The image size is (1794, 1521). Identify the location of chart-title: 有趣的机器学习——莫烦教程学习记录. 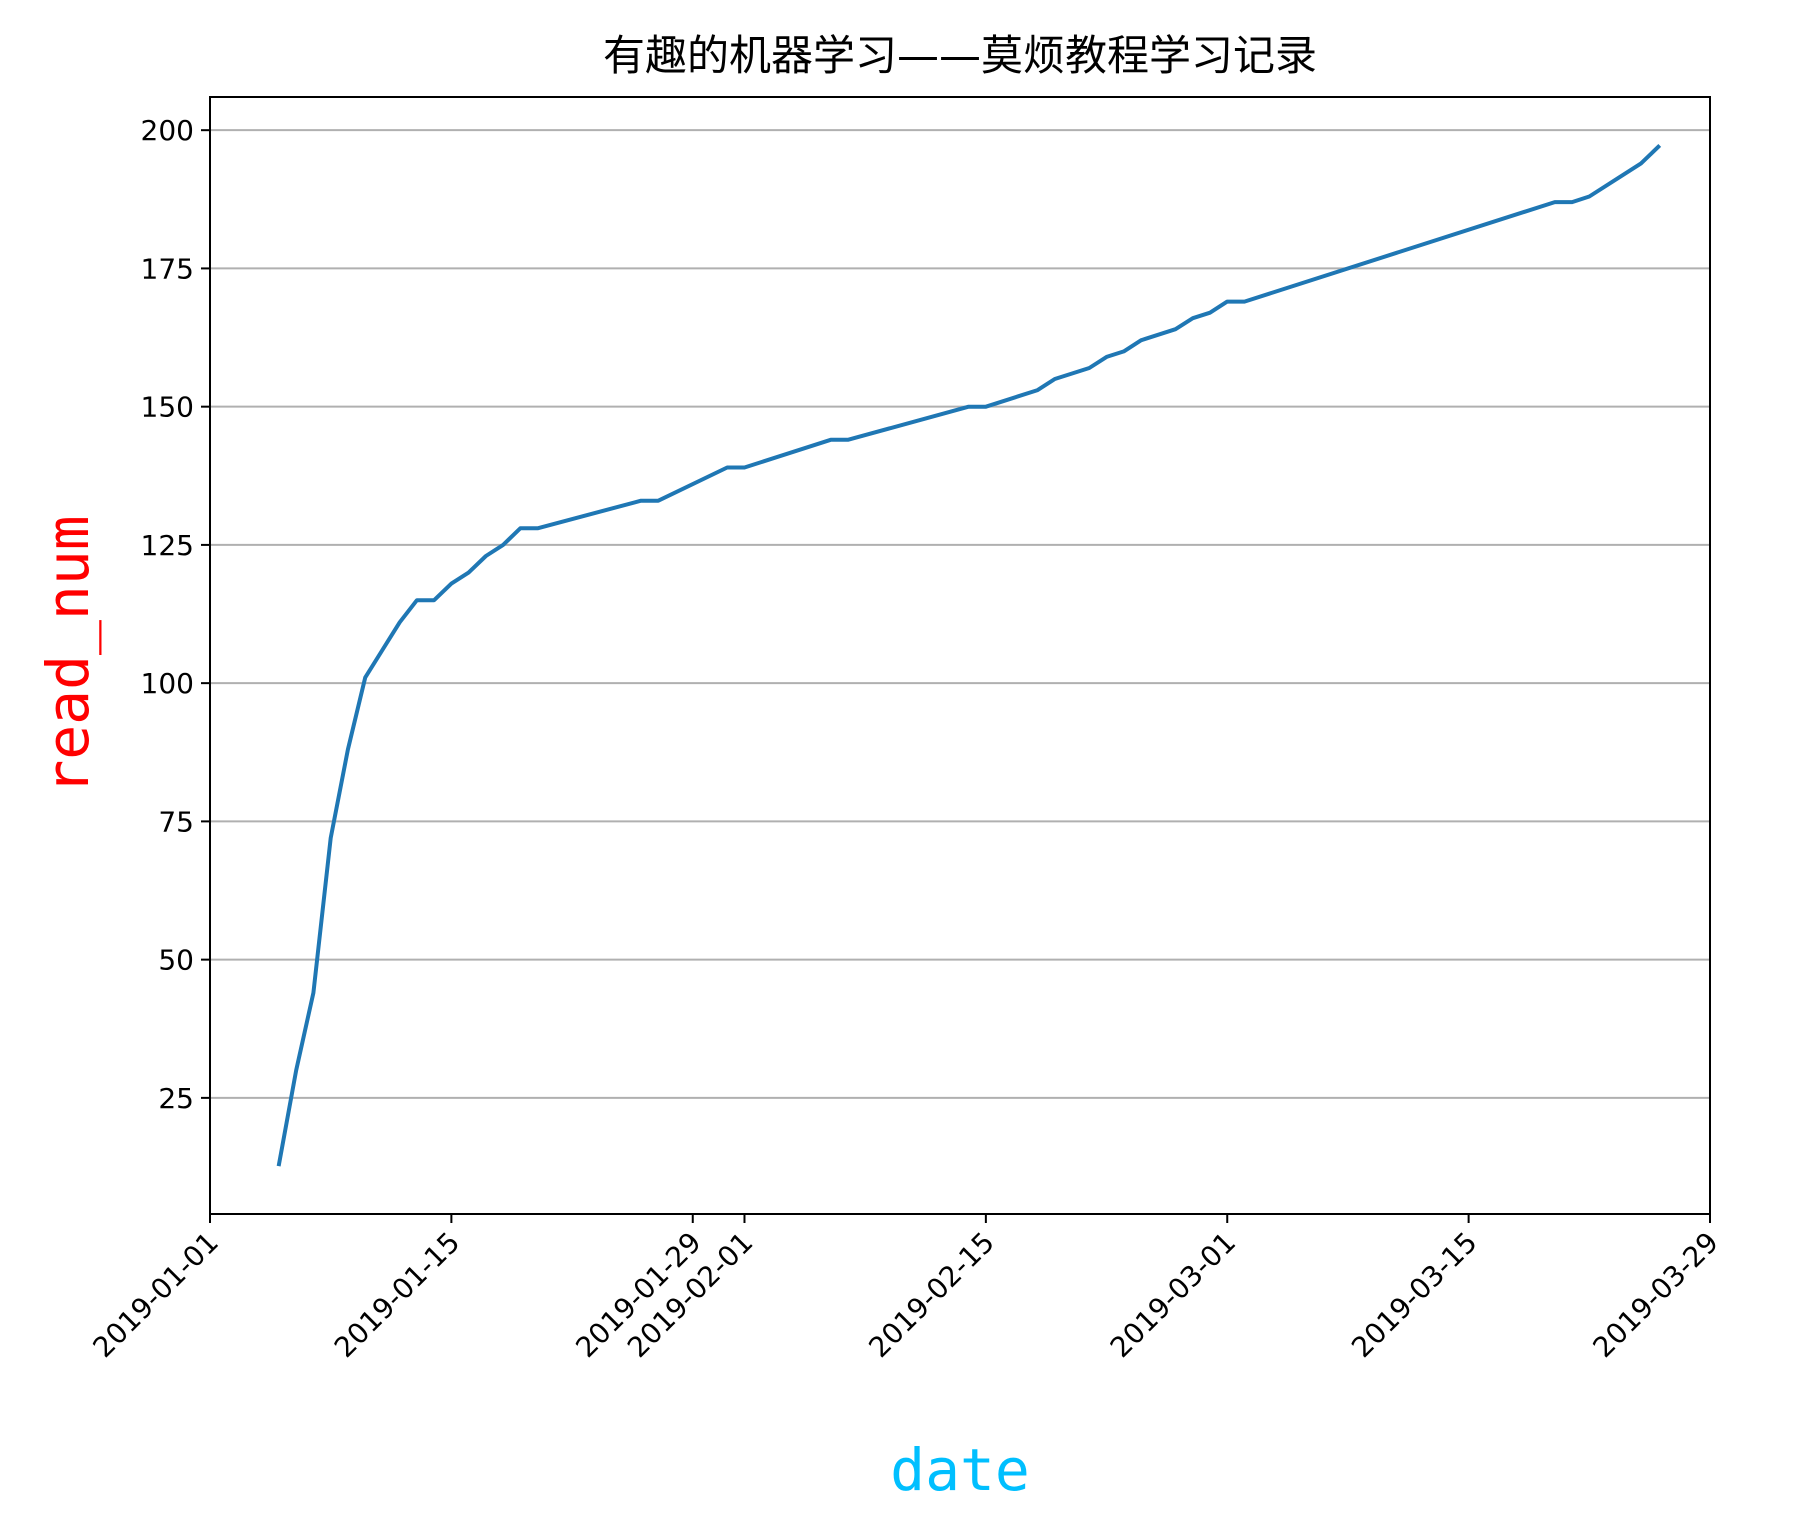
(960, 55).